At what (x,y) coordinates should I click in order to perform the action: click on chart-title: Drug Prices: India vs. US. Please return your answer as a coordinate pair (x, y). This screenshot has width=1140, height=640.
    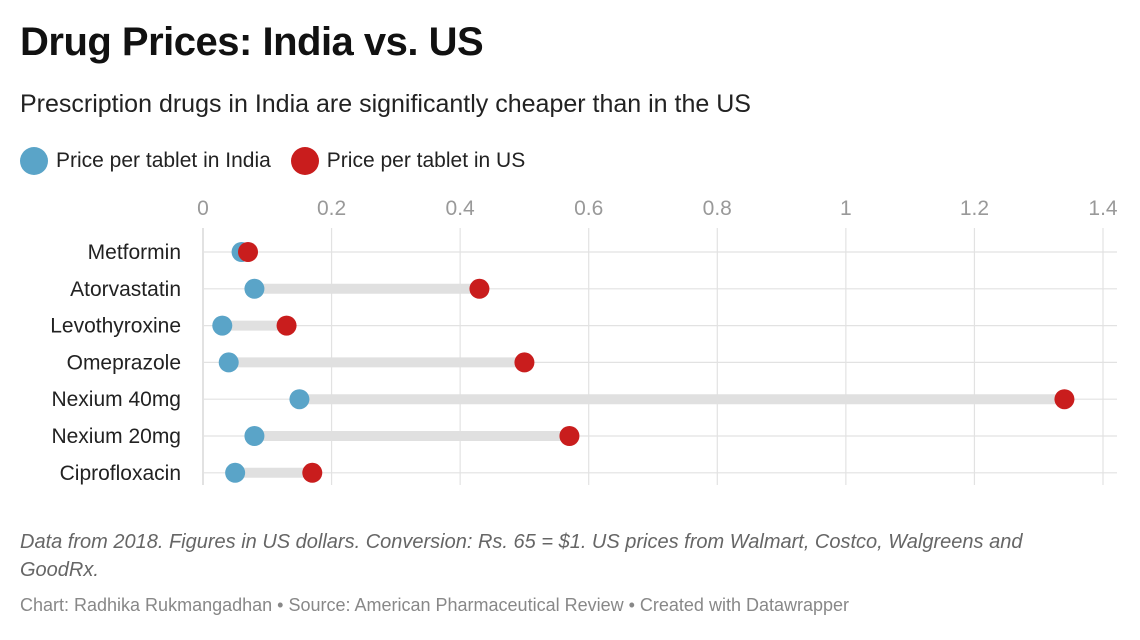
    Looking at the image, I should click on (252, 42).